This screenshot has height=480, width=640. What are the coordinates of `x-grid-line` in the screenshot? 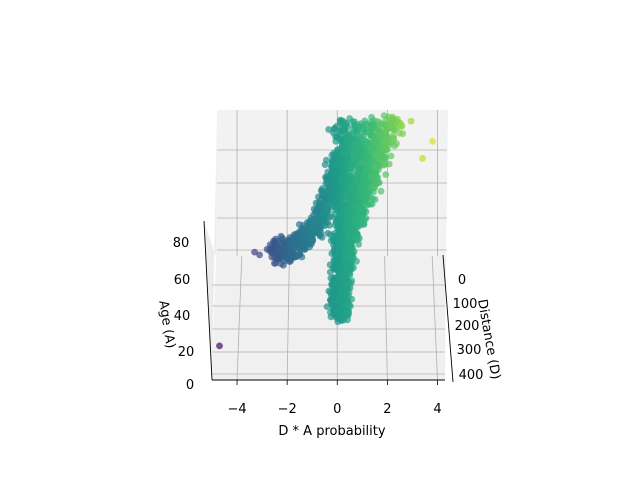 It's located at (288, 318).